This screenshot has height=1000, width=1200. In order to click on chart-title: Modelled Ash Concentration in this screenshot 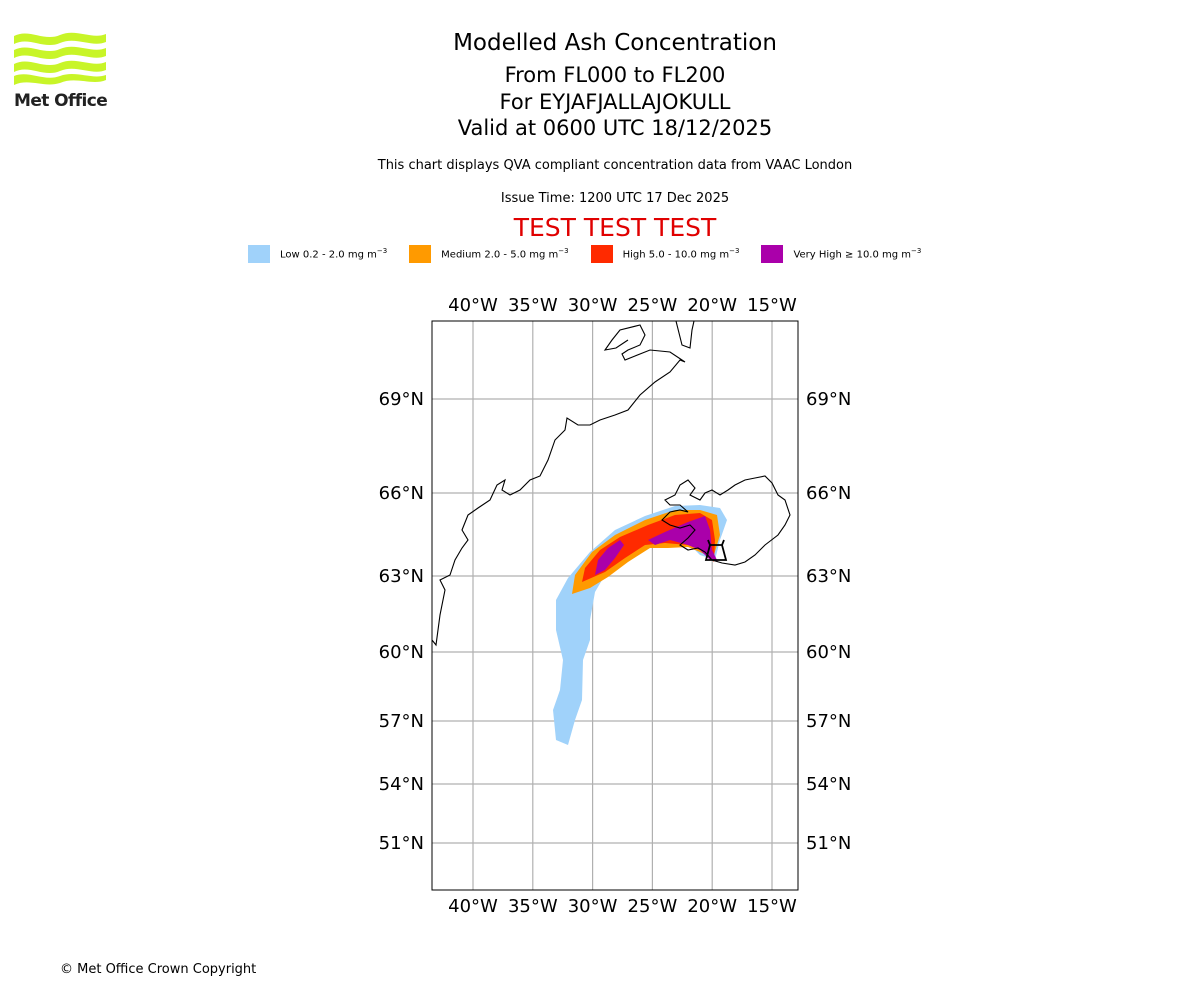, I will do `click(615, 43)`.